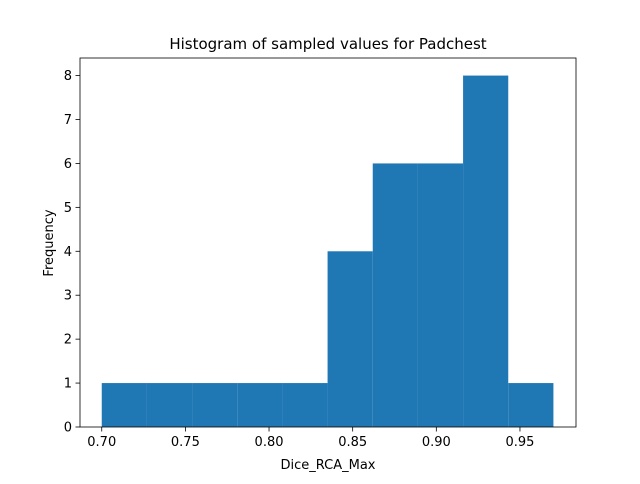 The image size is (640, 484). Describe the element at coordinates (310, 438) in the screenshot. I see `x-axis-ticks: 0.70 0.75 0.80 0.85 0.90 0.95` at that location.